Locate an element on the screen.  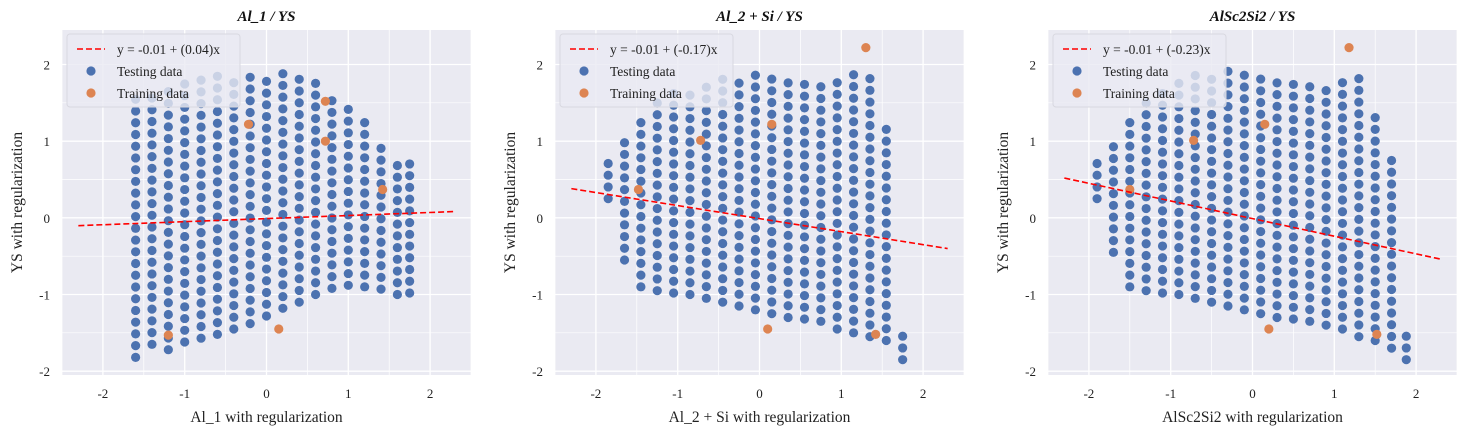
legend-testing-label: Testing data is located at coordinates (1135, 71).